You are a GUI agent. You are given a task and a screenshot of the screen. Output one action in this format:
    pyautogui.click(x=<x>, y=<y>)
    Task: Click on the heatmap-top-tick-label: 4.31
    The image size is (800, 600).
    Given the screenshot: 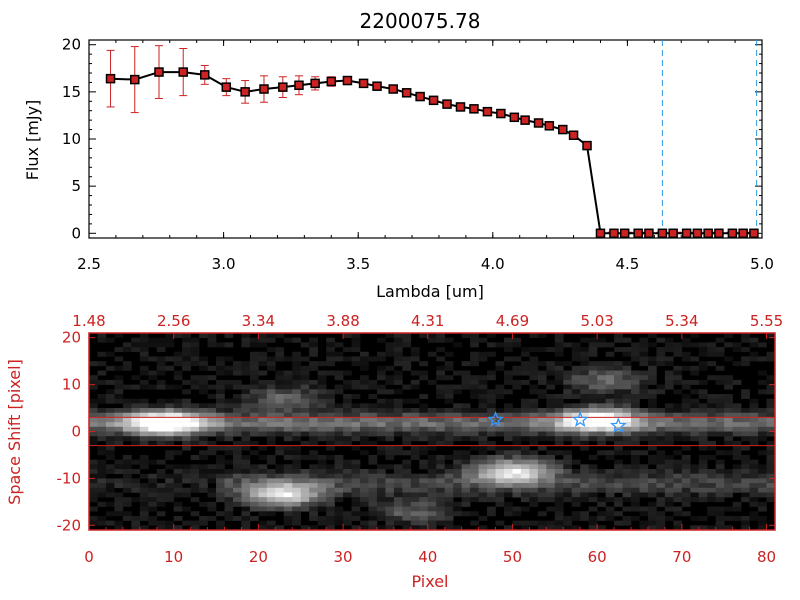 What is the action you would take?
    pyautogui.click(x=427, y=321)
    